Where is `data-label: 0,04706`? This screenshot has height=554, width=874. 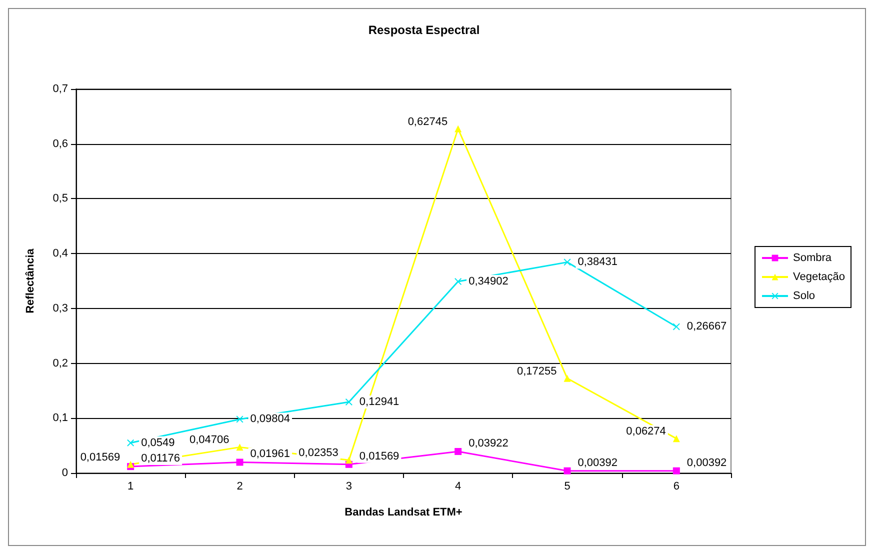
data-label: 0,04706 is located at coordinates (209, 440).